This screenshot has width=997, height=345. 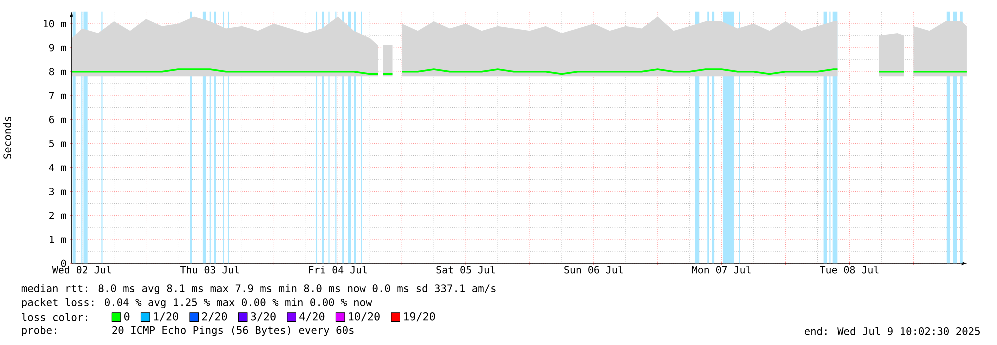 What do you see at coordinates (57, 48) in the screenshot?
I see `y-tick-label: 9 m` at bounding box center [57, 48].